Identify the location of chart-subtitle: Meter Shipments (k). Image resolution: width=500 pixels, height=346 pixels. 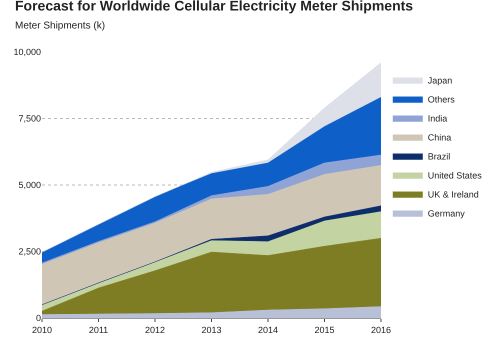
(60, 26).